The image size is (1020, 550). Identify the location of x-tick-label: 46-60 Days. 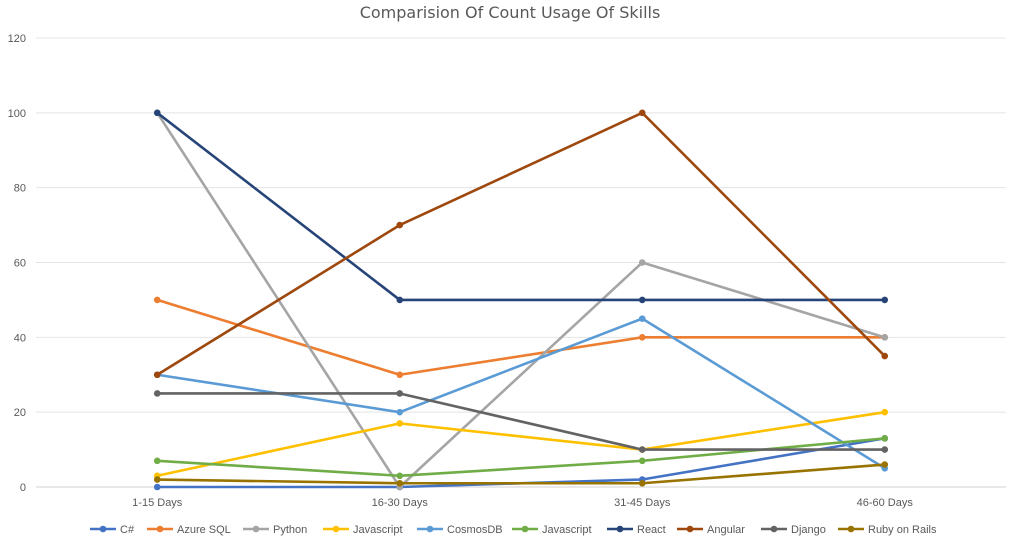
(885, 503).